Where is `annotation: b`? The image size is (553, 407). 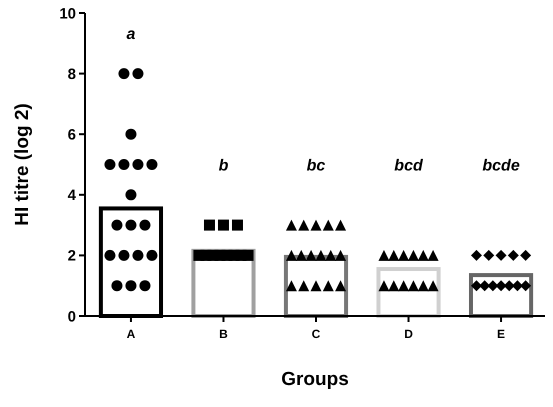 annotation: b is located at coordinates (223, 166).